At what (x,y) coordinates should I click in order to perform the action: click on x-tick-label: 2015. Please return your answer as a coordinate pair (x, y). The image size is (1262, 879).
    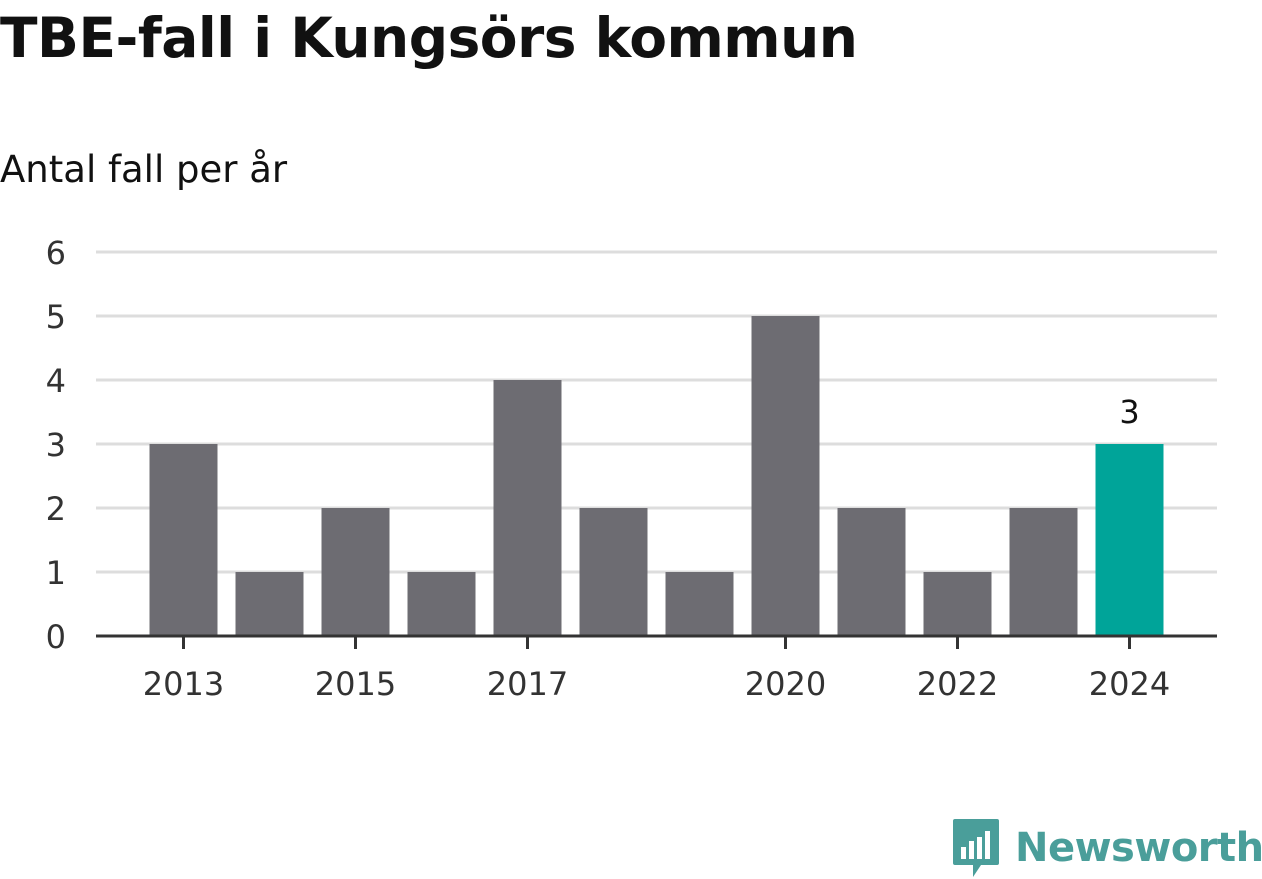
    Looking at the image, I should click on (355, 684).